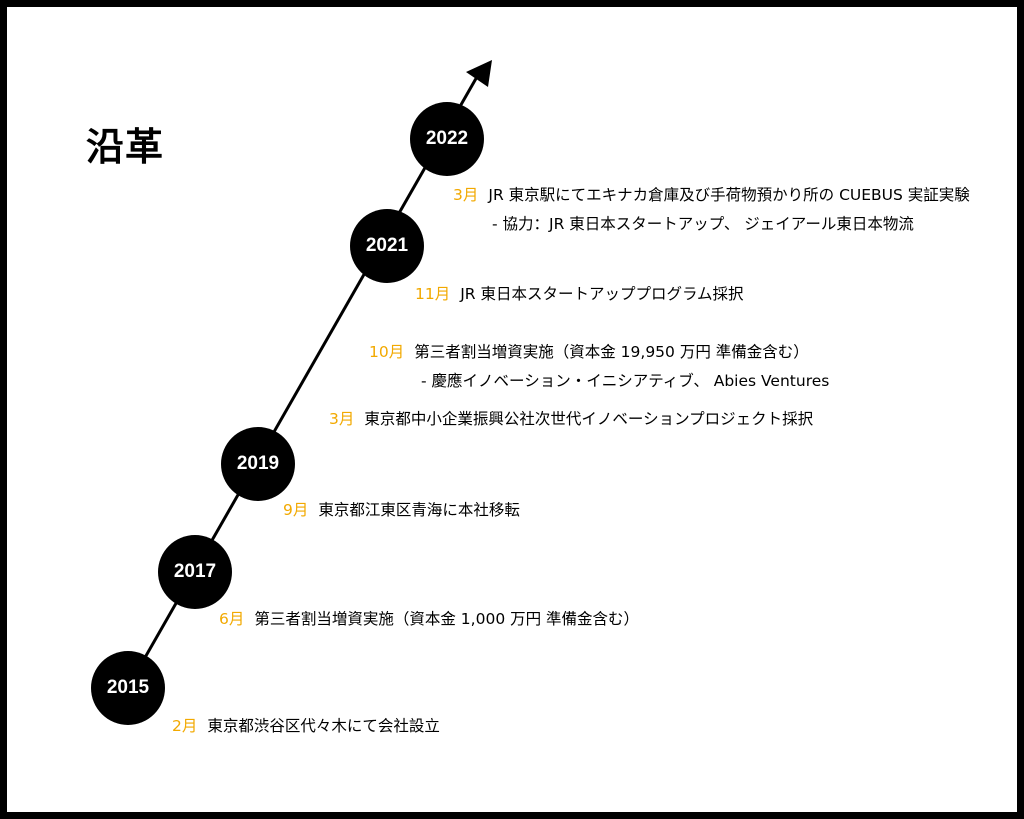  I want to click on year-label: 2015, so click(128, 687).